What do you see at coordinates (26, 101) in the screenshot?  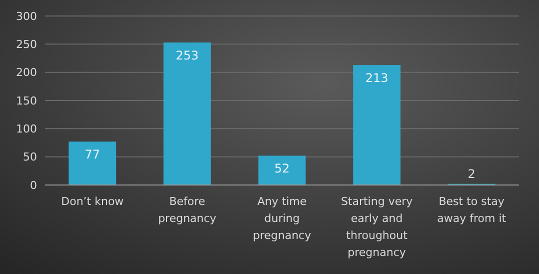 I see `y-tick-label: 150` at bounding box center [26, 101].